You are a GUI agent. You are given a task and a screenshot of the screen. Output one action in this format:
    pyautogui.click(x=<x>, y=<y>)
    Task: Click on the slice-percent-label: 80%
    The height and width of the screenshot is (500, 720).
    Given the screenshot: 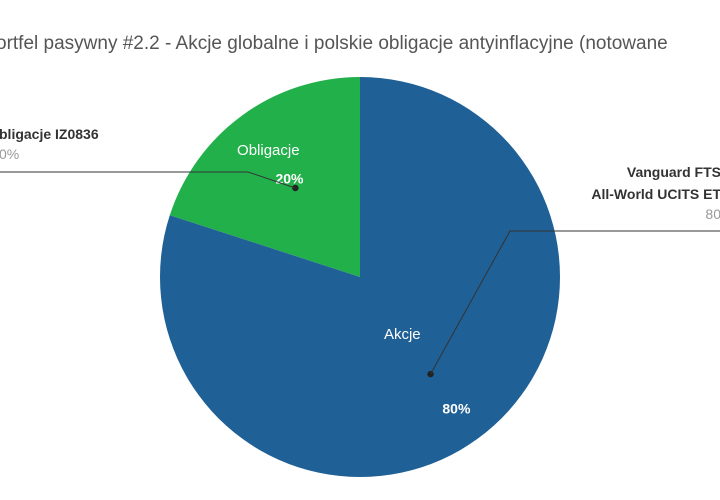 What is the action you would take?
    pyautogui.click(x=456, y=408)
    